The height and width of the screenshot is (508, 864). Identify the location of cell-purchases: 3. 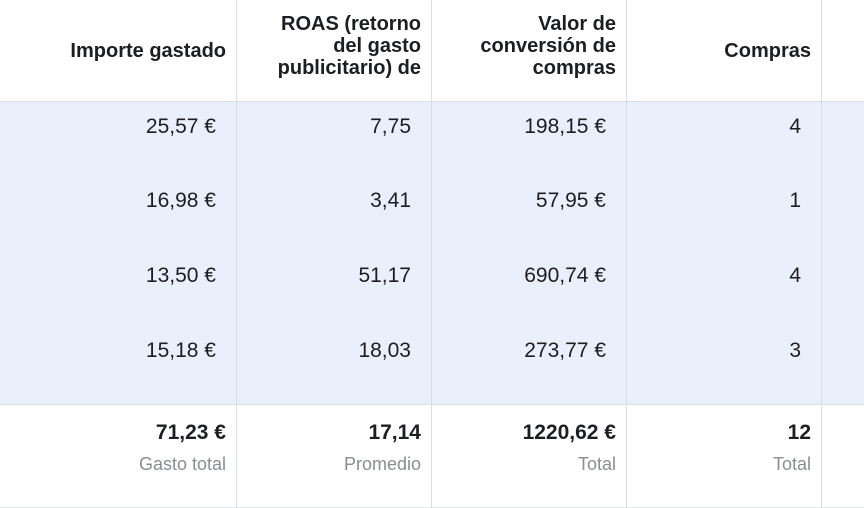
(795, 350).